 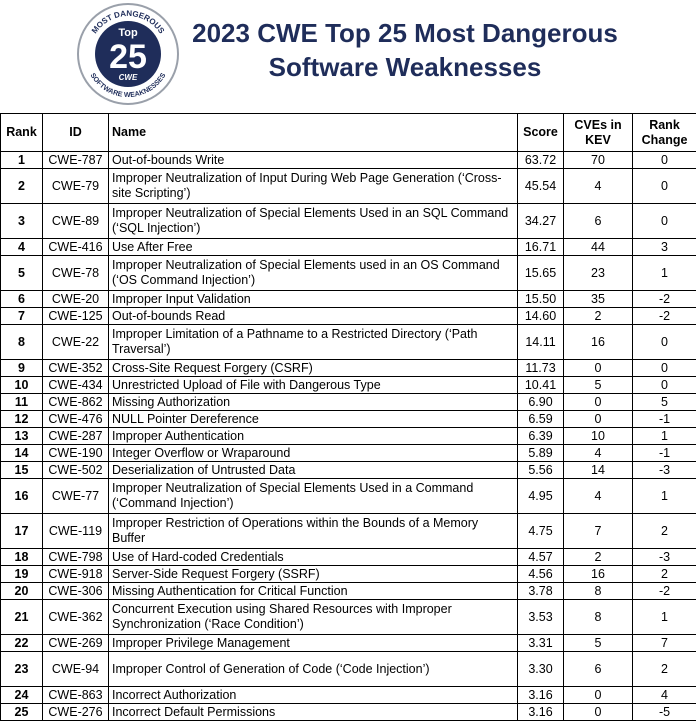 I want to click on cell-name: Deserialization of Untrusted Data, so click(x=313, y=470).